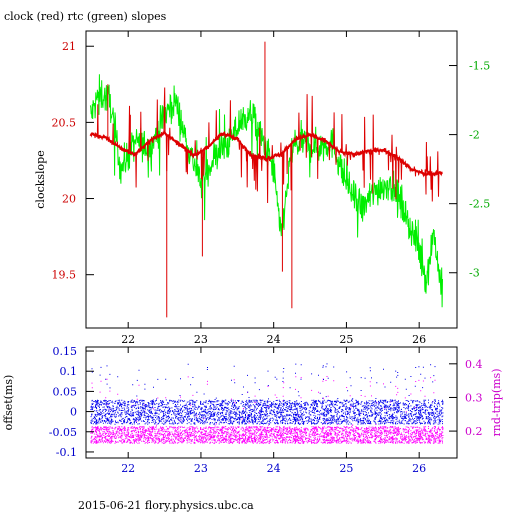 This screenshot has width=512, height=512. Describe the element at coordinates (346, 339) in the screenshot. I see `top-x-tick-label-3: 25` at that location.